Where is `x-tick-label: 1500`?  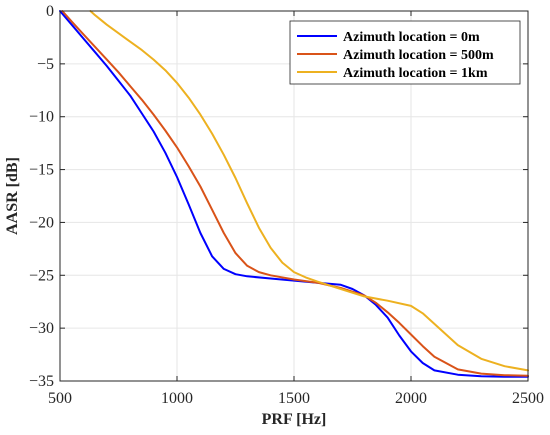 x-tick-label: 1500 is located at coordinates (294, 398).